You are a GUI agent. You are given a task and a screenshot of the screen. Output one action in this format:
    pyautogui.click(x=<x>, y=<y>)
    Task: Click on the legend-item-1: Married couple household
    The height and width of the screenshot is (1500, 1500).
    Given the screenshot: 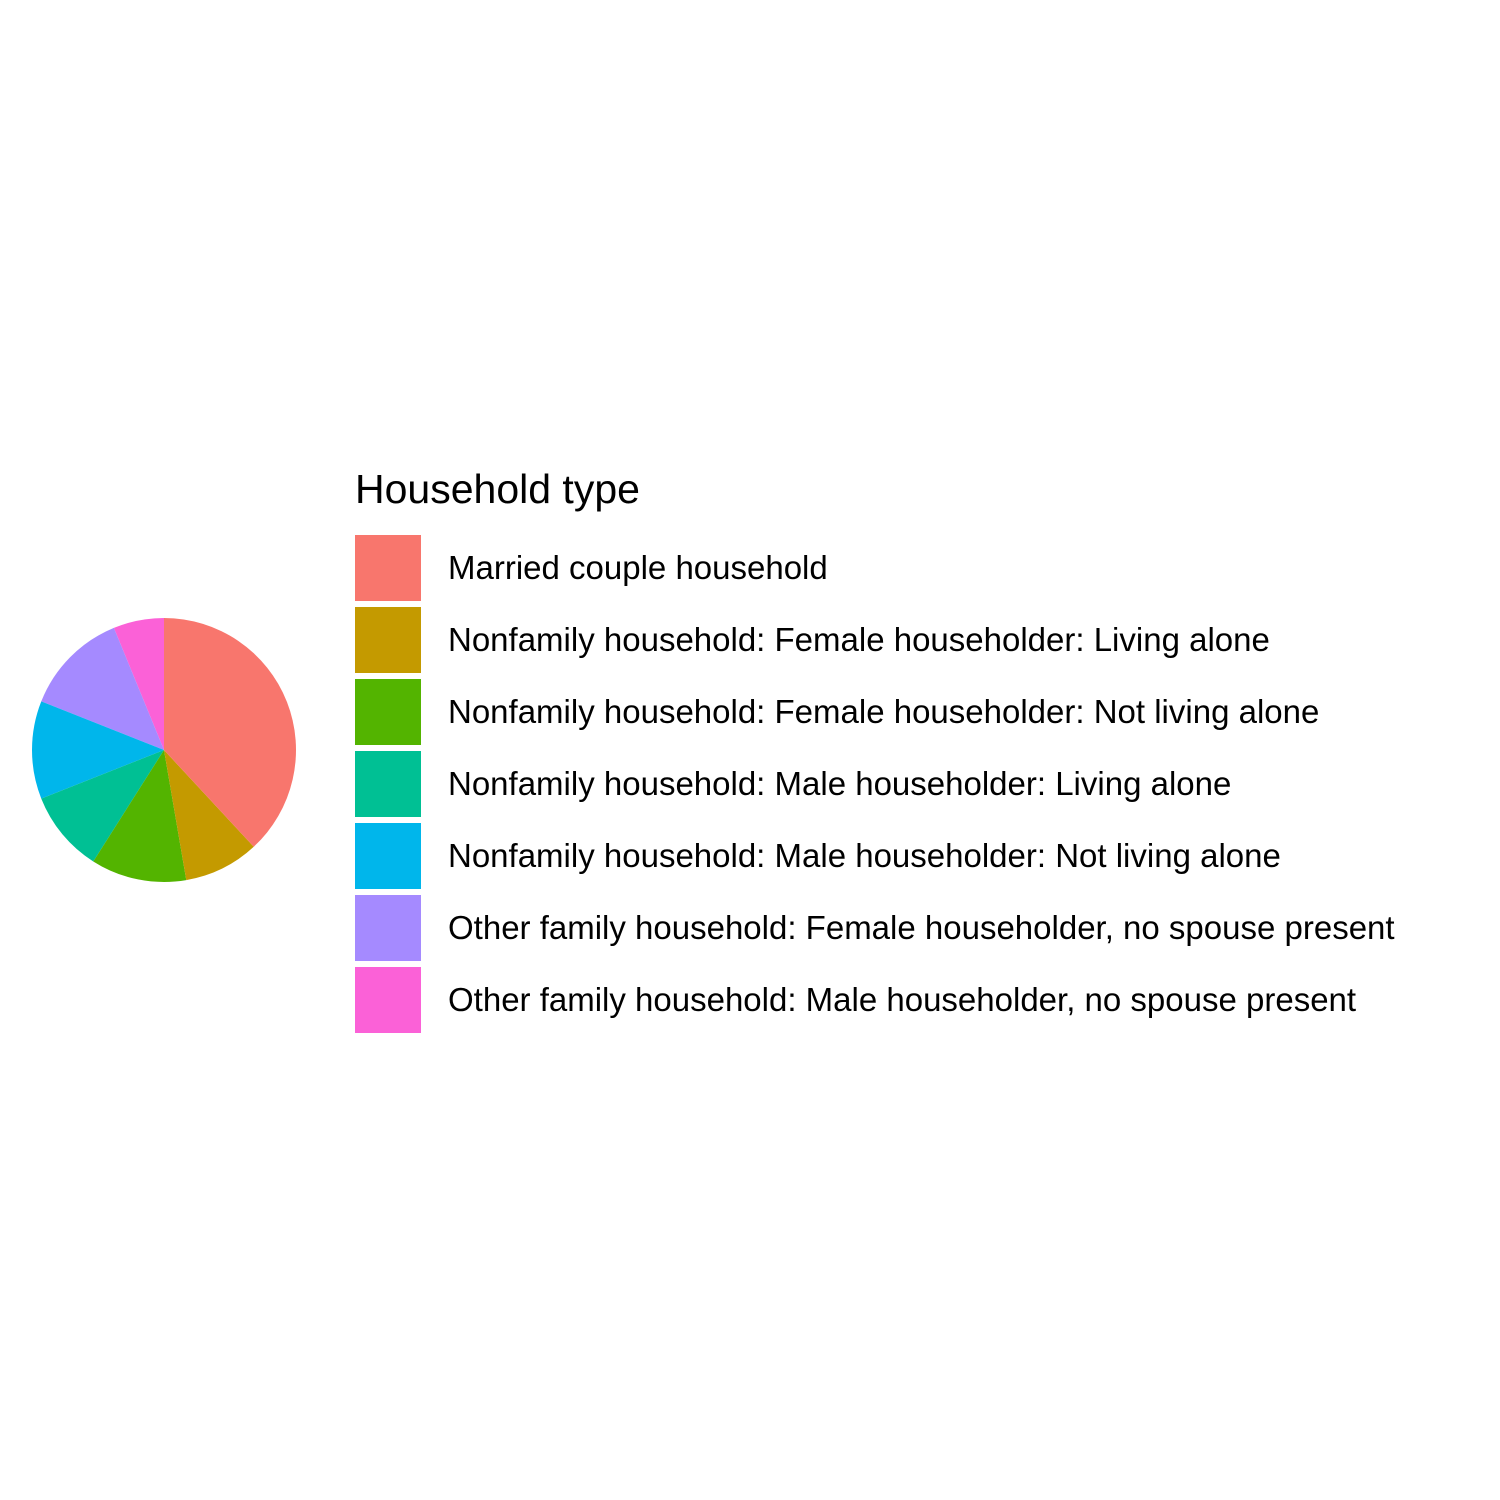 What is the action you would take?
    pyautogui.click(x=875, y=568)
    